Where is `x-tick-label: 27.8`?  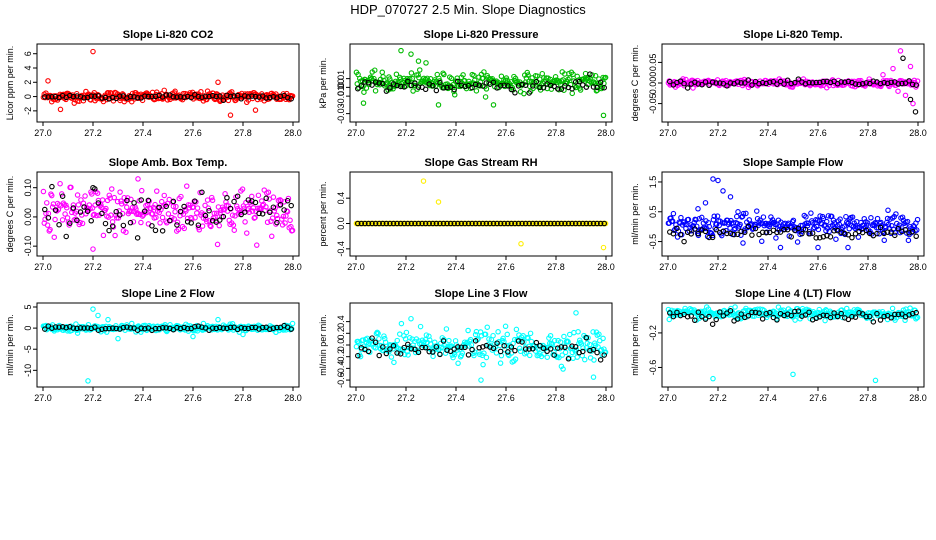 x-tick-label: 27.8 is located at coordinates (243, 133).